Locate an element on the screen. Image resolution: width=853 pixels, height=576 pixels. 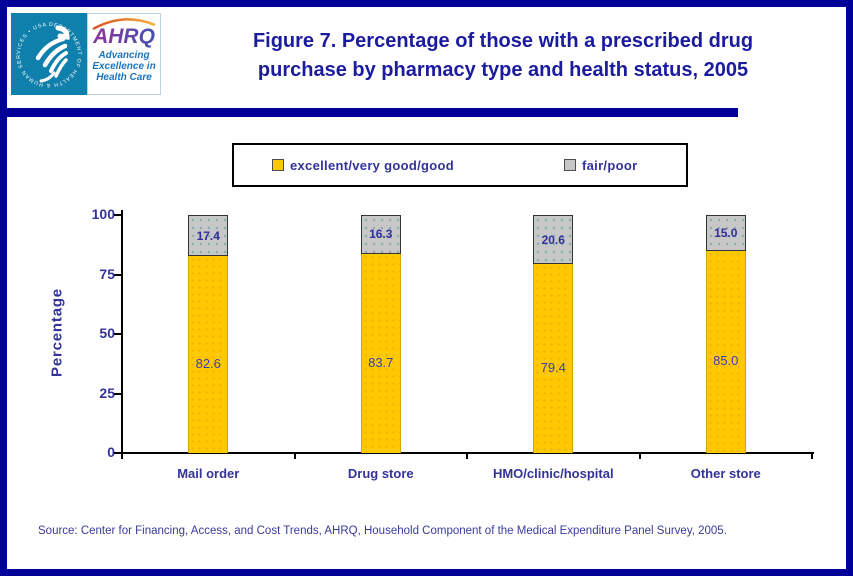
bar-mail-order: 17.4 82.6 is located at coordinates (208, 334).